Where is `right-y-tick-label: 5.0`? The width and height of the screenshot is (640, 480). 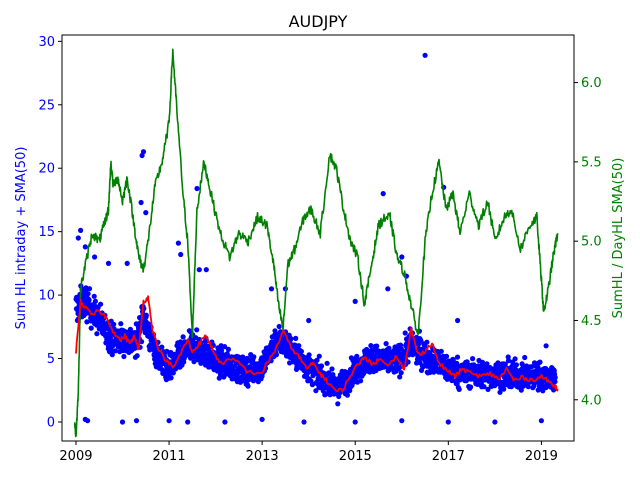
right-y-tick-label: 5.0 is located at coordinates (591, 242).